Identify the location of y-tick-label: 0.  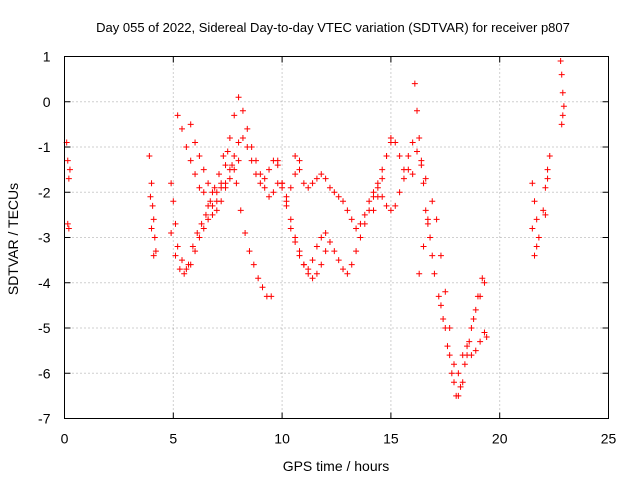
(47, 102).